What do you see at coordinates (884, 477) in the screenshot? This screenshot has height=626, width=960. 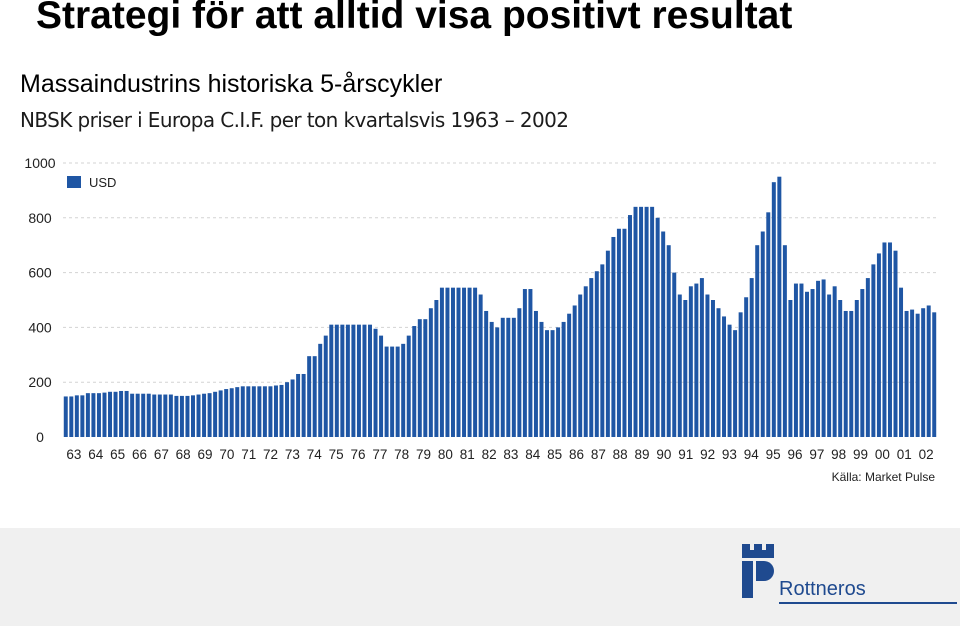 I see `chart-source: Källa: Market Pulse` at bounding box center [884, 477].